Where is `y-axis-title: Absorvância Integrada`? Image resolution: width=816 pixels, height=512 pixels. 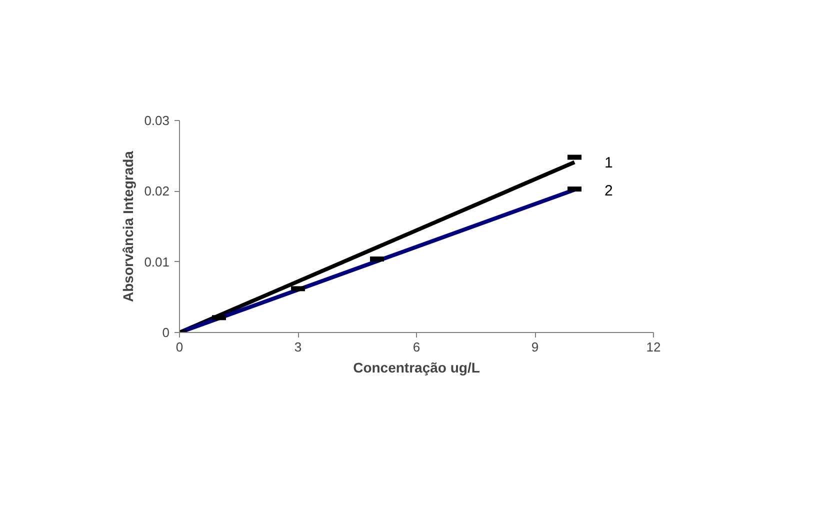
y-axis-title: Absorvância Integrada is located at coordinates (128, 226).